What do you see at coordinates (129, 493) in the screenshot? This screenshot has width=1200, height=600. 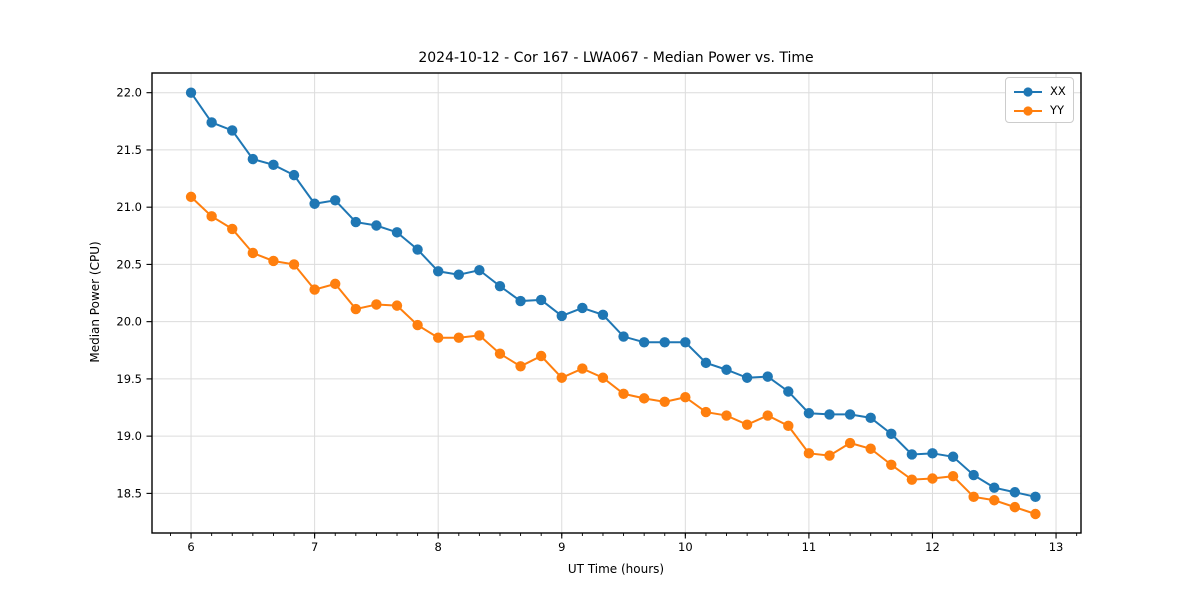 I see `y-tick-label: 18.5` at bounding box center [129, 493].